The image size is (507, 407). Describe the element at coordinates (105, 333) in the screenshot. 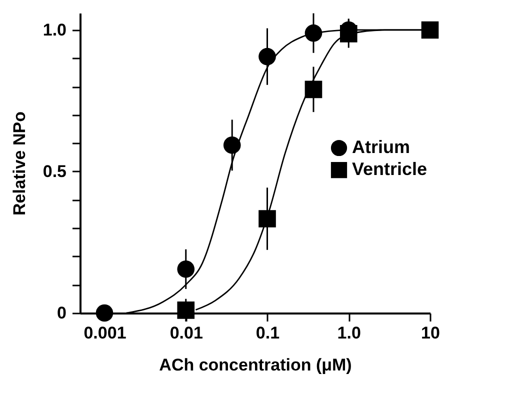

I see `x-tick-label: 0.001` at that location.